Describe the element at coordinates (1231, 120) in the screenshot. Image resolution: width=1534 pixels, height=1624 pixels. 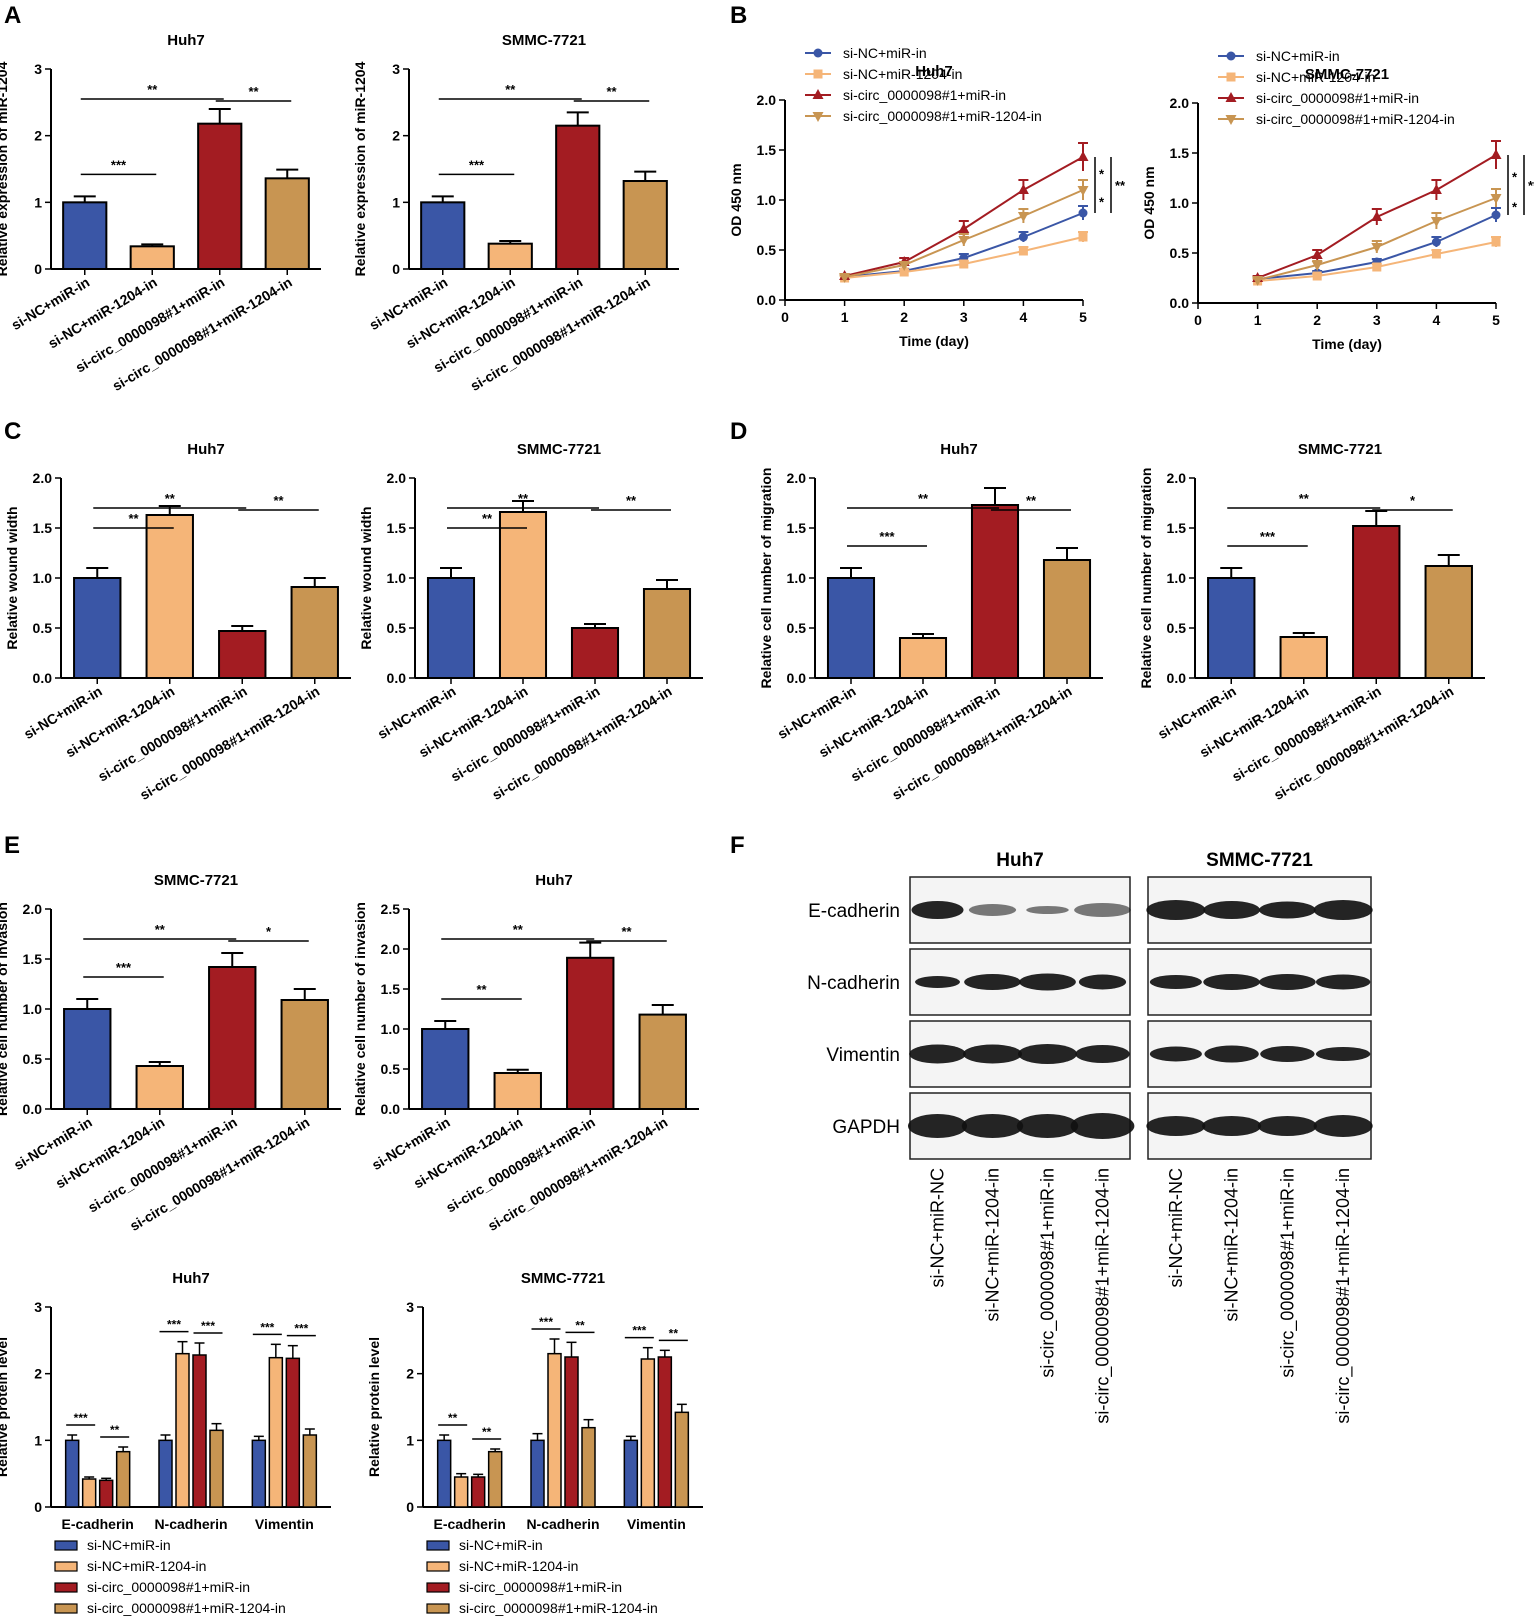
I see `marker-triangle-down` at that location.